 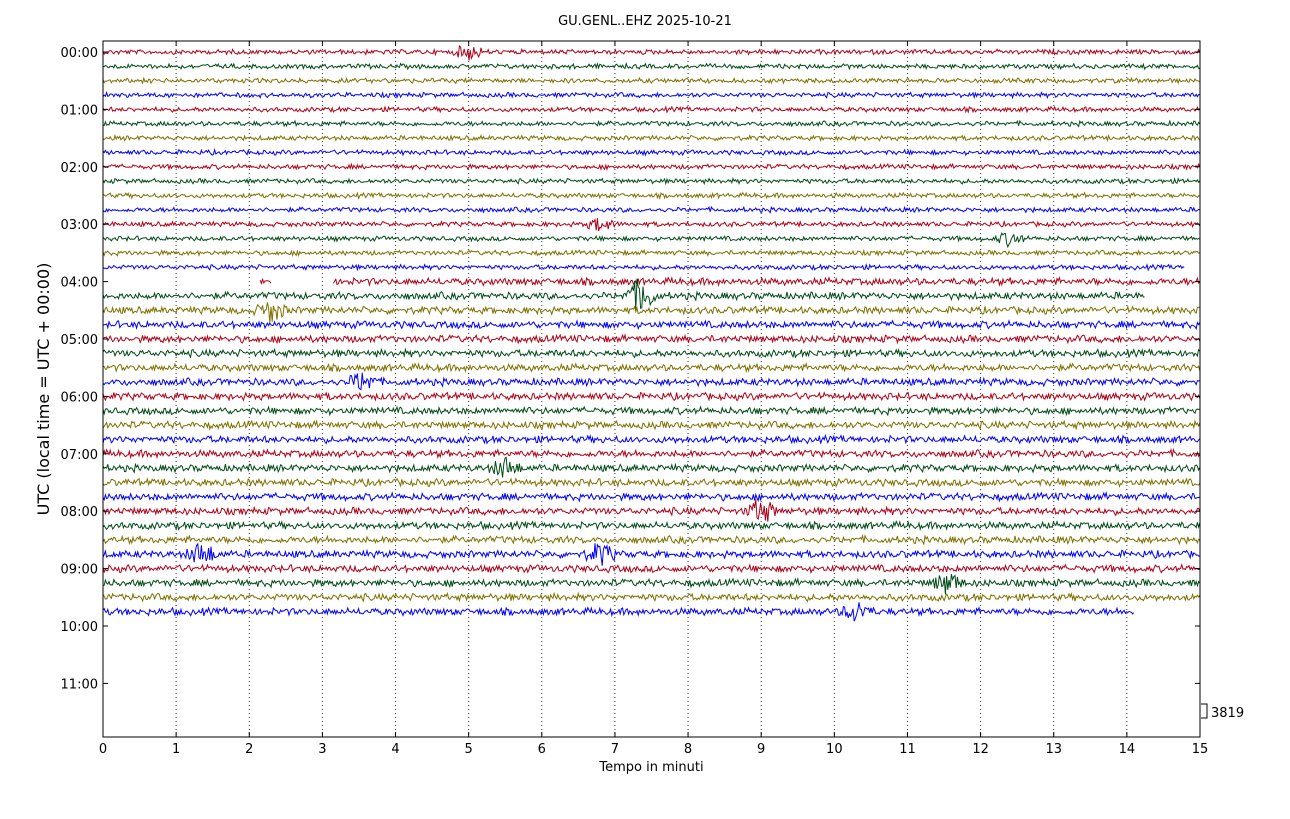 What do you see at coordinates (79, 512) in the screenshot?
I see `y-tick-label-8: 08:00` at bounding box center [79, 512].